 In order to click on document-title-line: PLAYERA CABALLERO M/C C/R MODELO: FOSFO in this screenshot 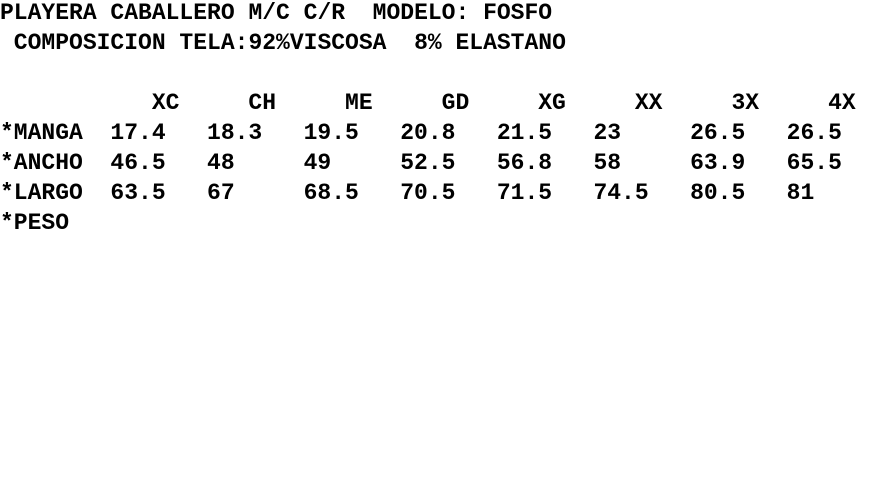, I will do `click(276, 13)`.